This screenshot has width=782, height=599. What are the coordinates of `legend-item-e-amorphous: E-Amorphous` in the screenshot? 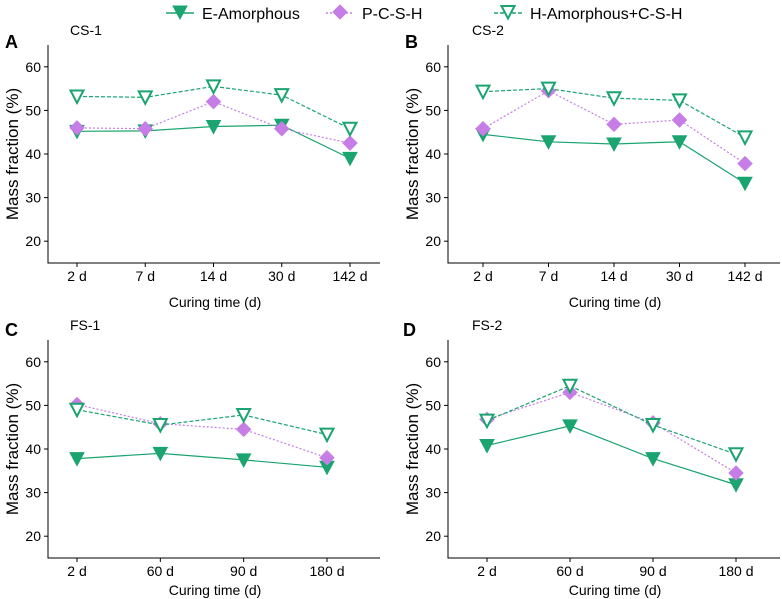 It's located at (233, 14).